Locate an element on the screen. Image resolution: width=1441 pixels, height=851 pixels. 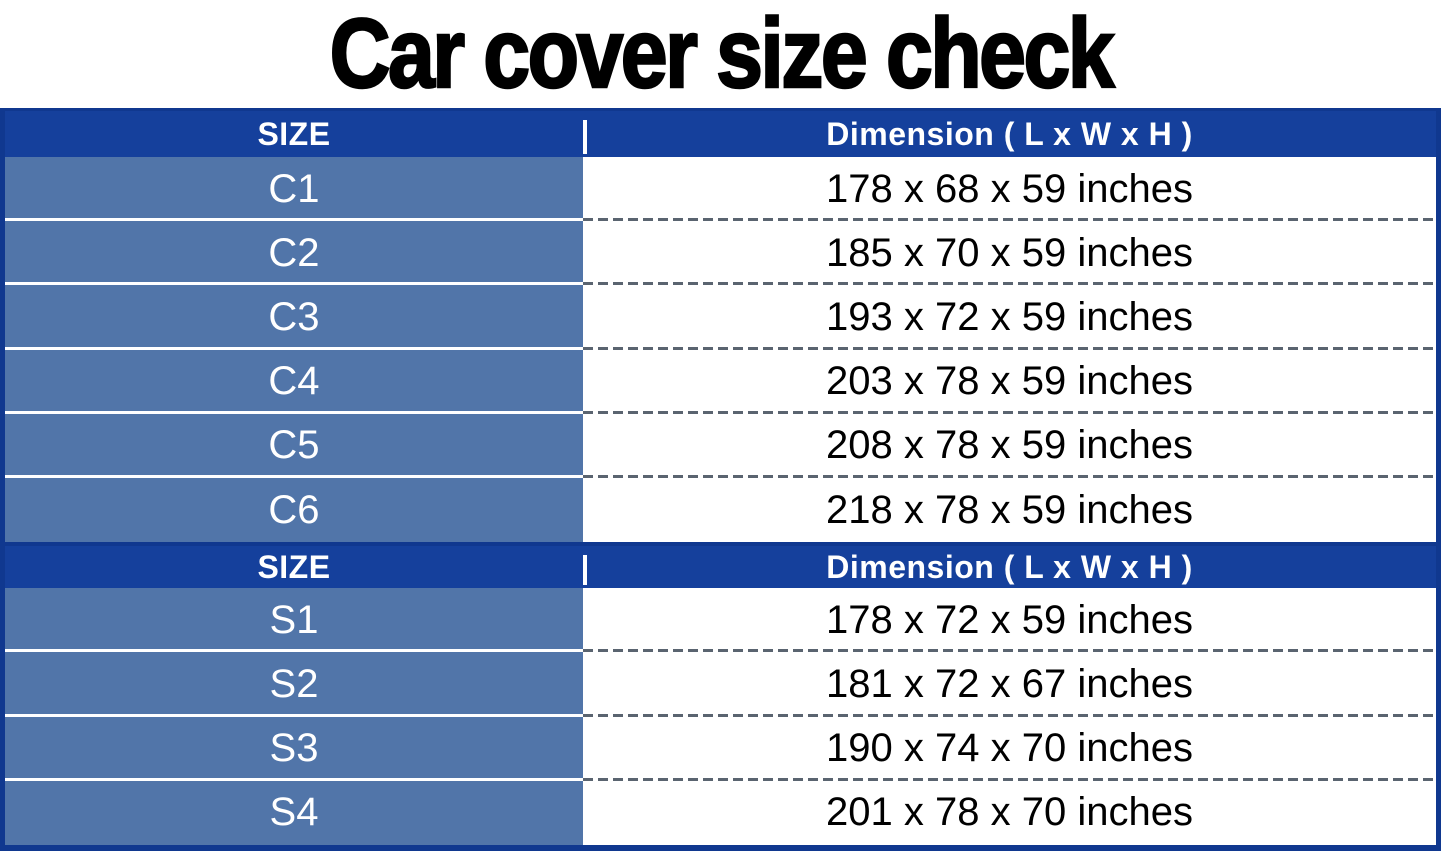
dimension-cell: 203 x 78 x 59 inches is located at coordinates (1009, 381).